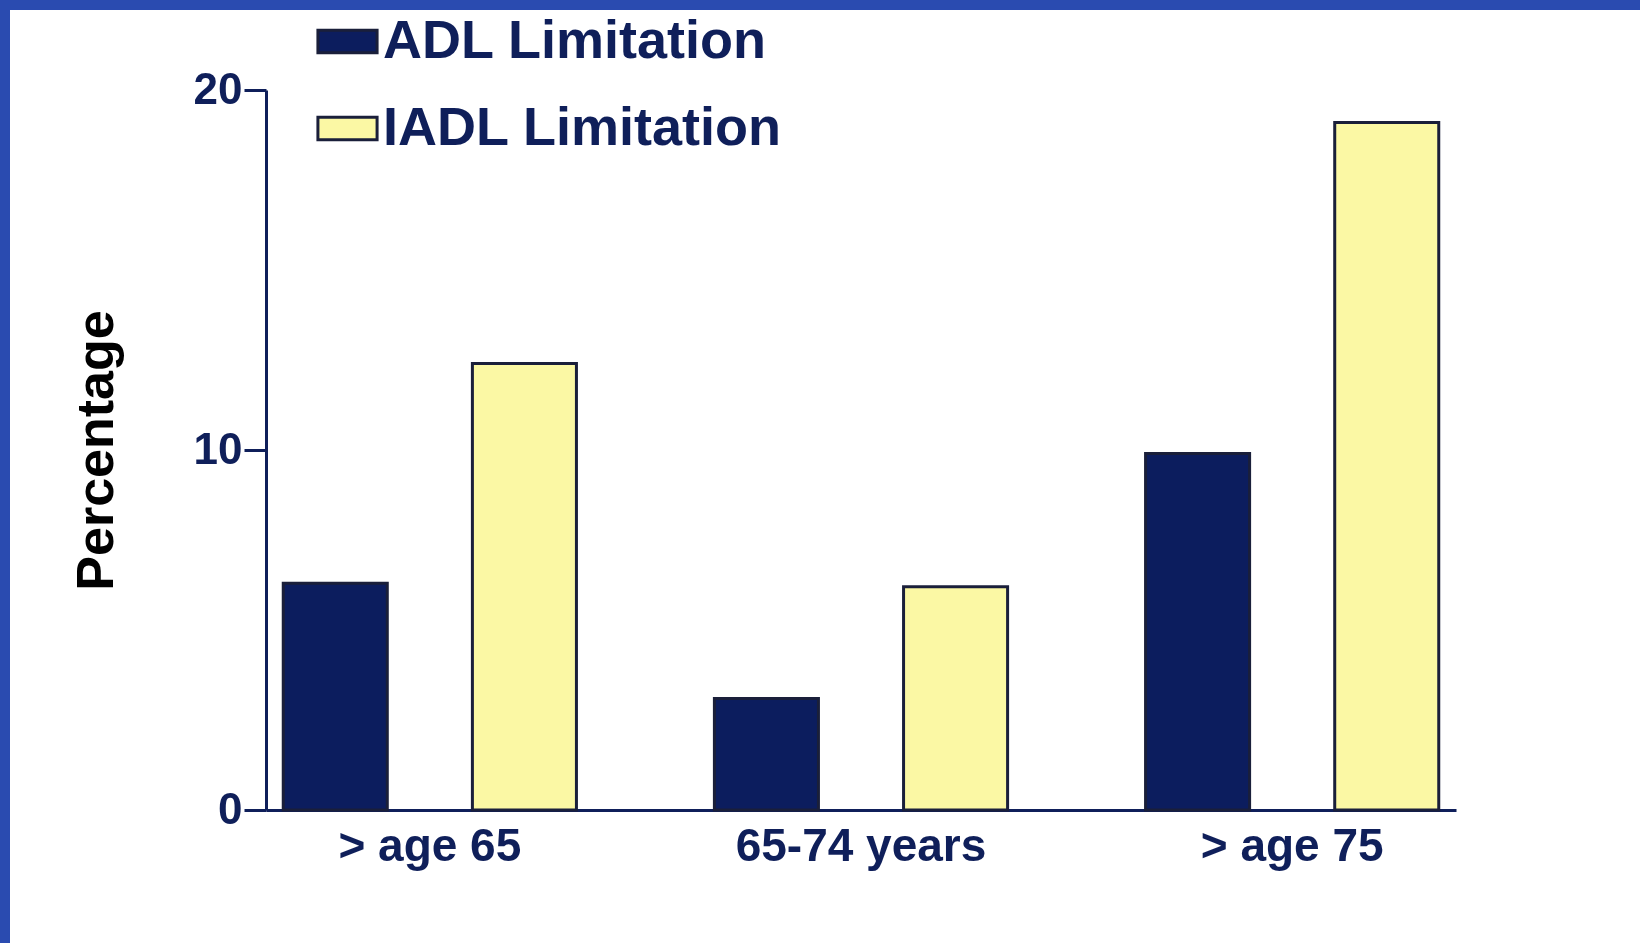 Image resolution: width=1640 pixels, height=943 pixels. I want to click on legend-label: IADL Limitation, so click(582, 125).